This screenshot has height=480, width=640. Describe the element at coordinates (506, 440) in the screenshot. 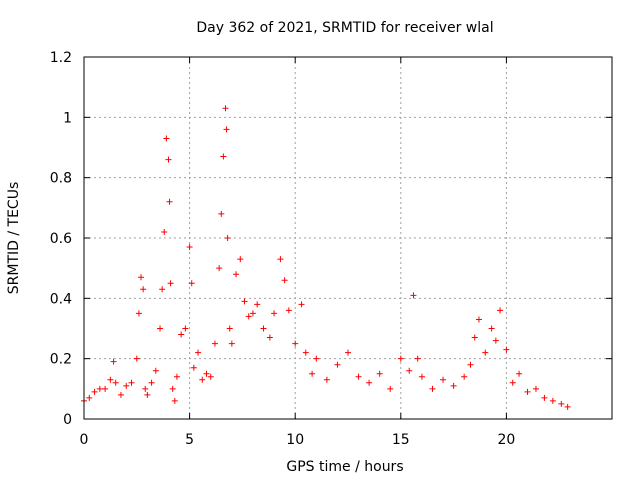

I see `x-tick-label: 20` at that location.